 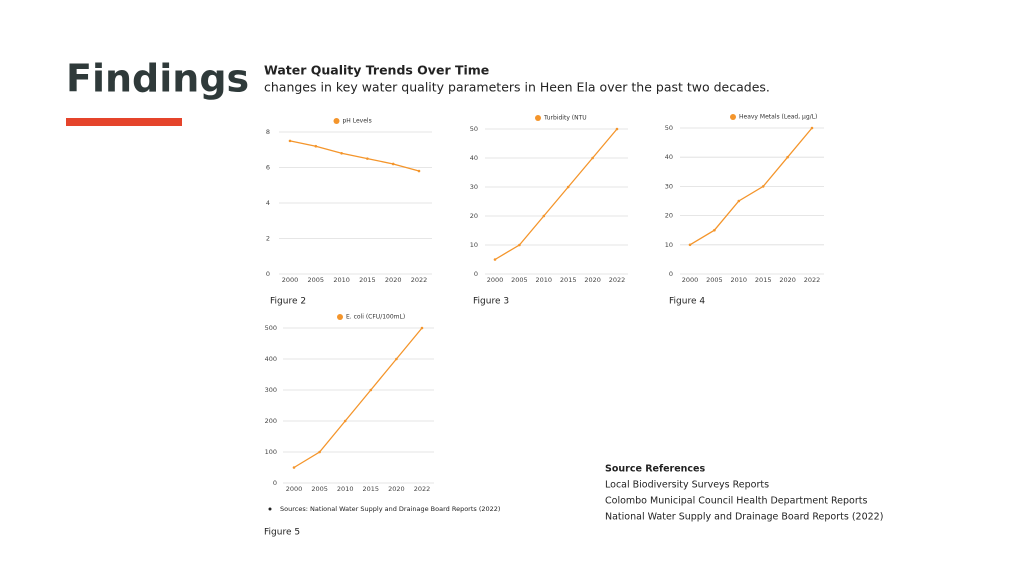 What do you see at coordinates (271, 328) in the screenshot?
I see `y-tick-label: 500` at bounding box center [271, 328].